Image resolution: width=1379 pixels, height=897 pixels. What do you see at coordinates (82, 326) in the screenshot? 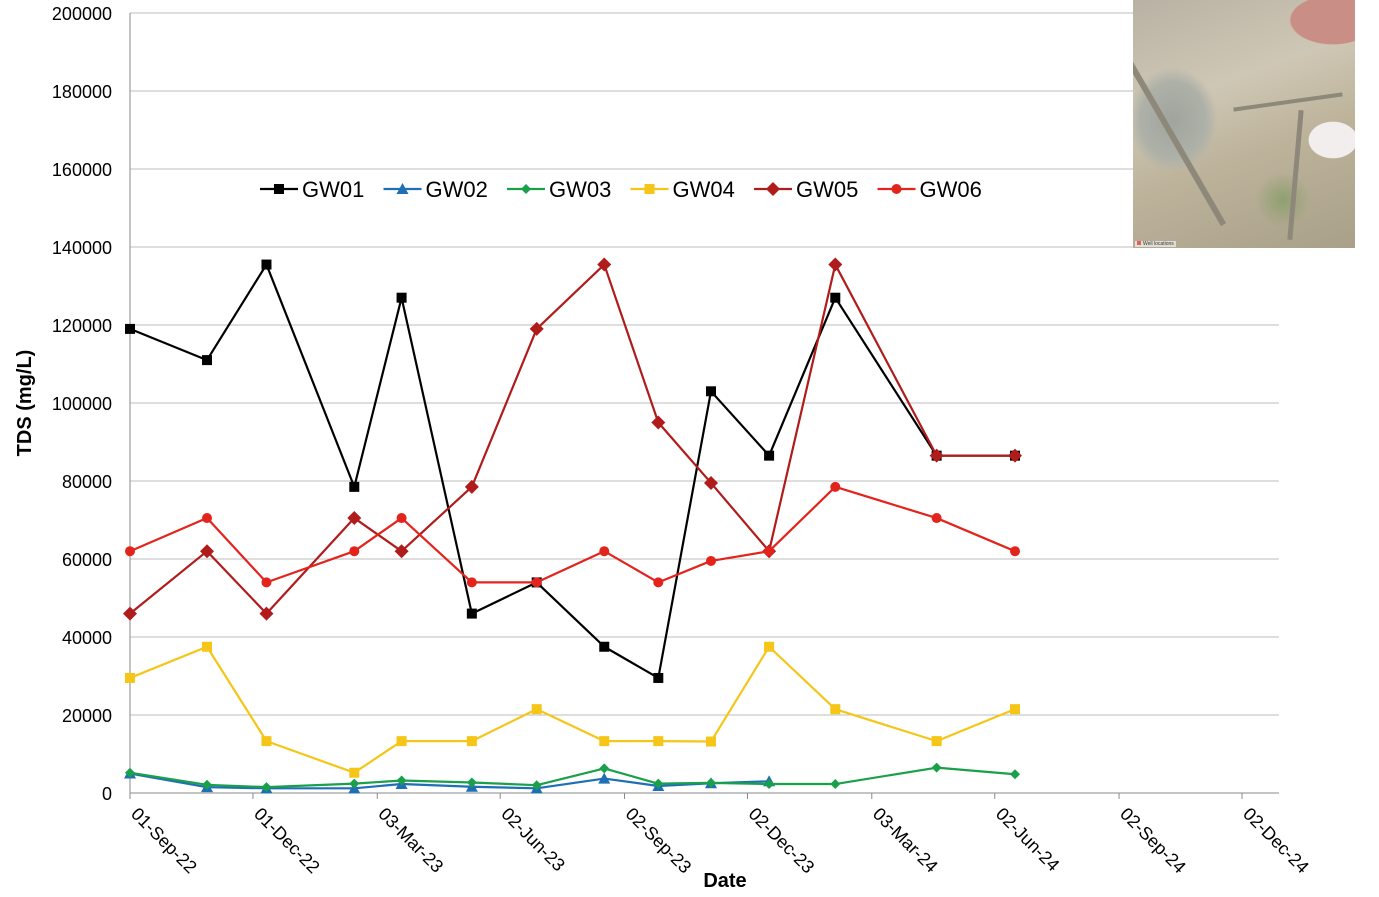
I see `y-tick-label: 120000` at bounding box center [82, 326].